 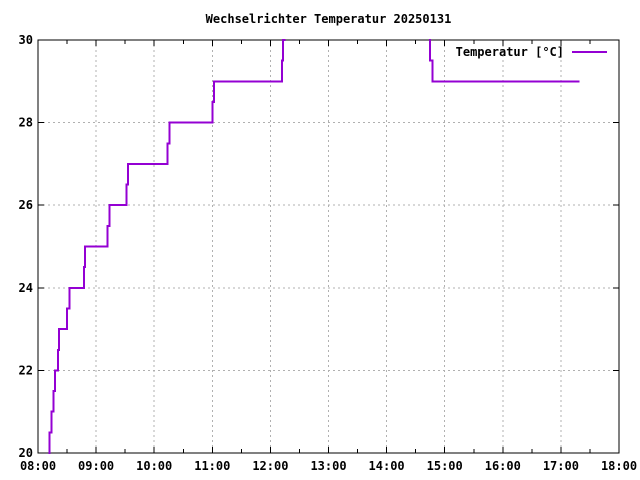 What do you see at coordinates (212, 466) in the screenshot?
I see `x-tick-label: 11:00` at bounding box center [212, 466].